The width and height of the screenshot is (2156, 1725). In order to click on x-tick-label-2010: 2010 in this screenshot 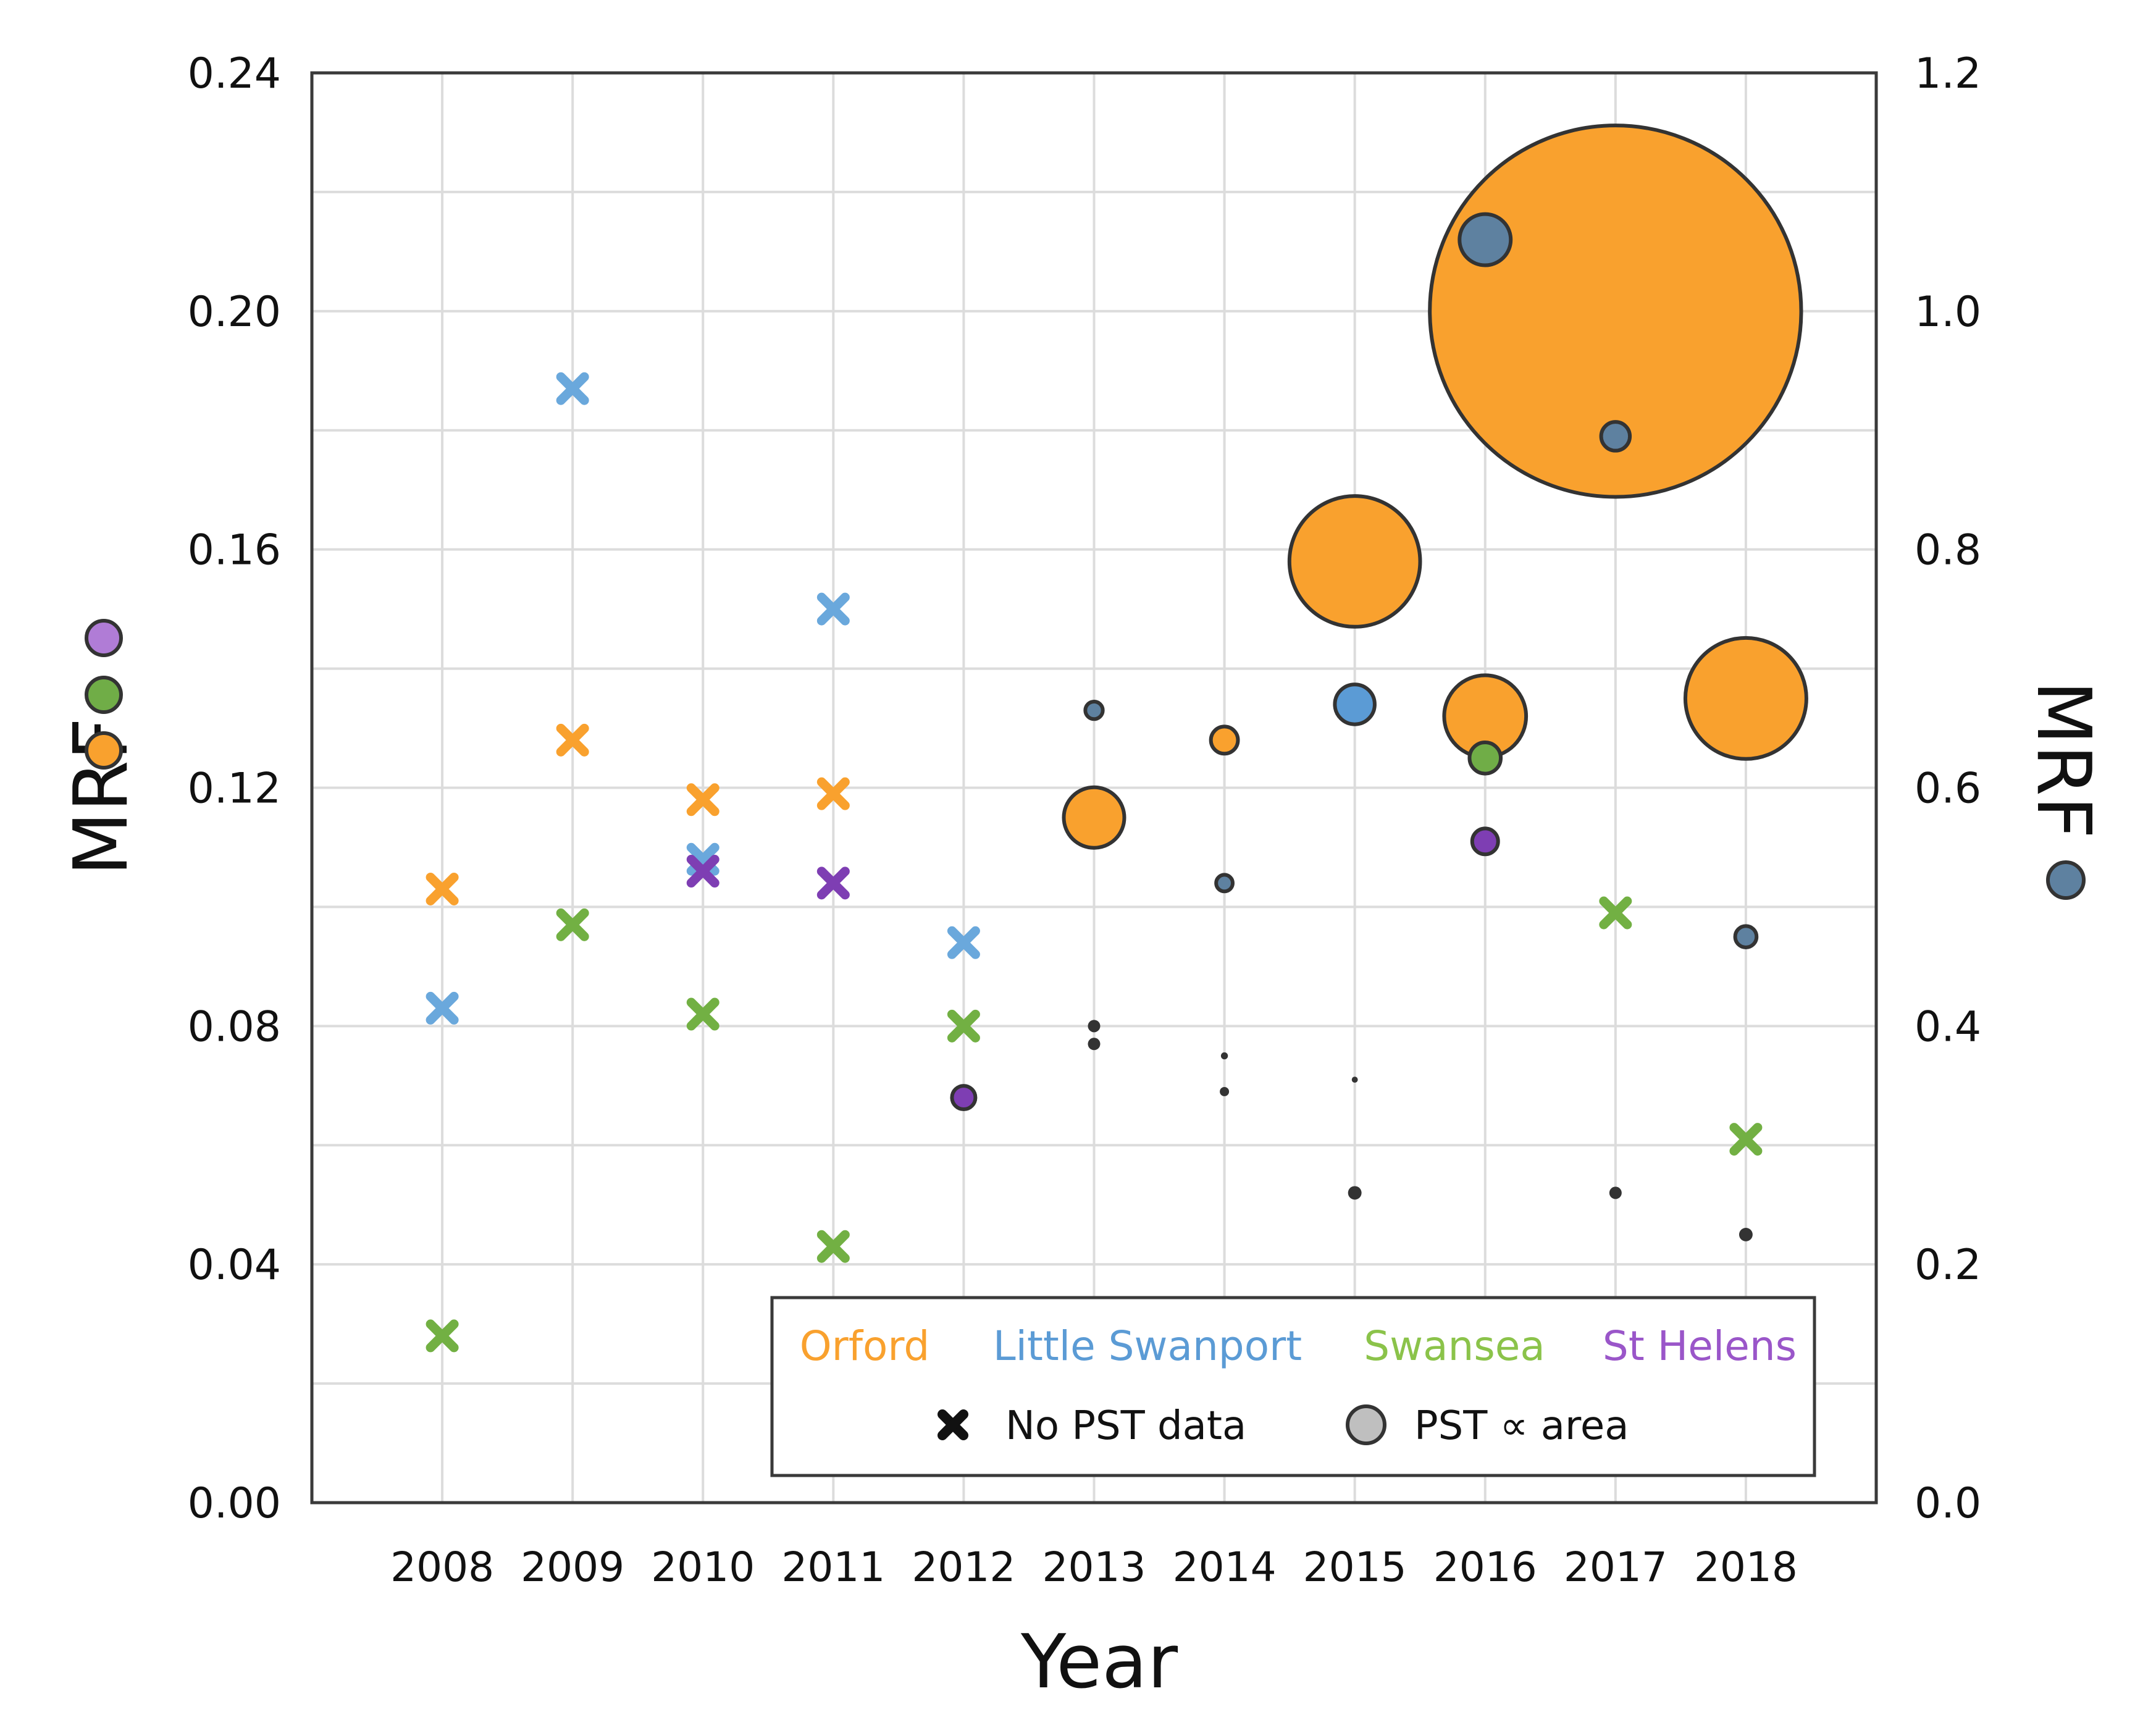, I will do `click(703, 1567)`.